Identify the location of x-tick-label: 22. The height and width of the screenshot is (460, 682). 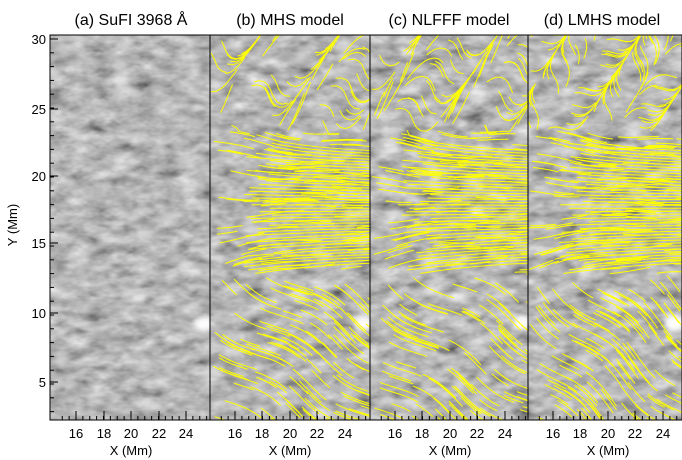
(477, 433).